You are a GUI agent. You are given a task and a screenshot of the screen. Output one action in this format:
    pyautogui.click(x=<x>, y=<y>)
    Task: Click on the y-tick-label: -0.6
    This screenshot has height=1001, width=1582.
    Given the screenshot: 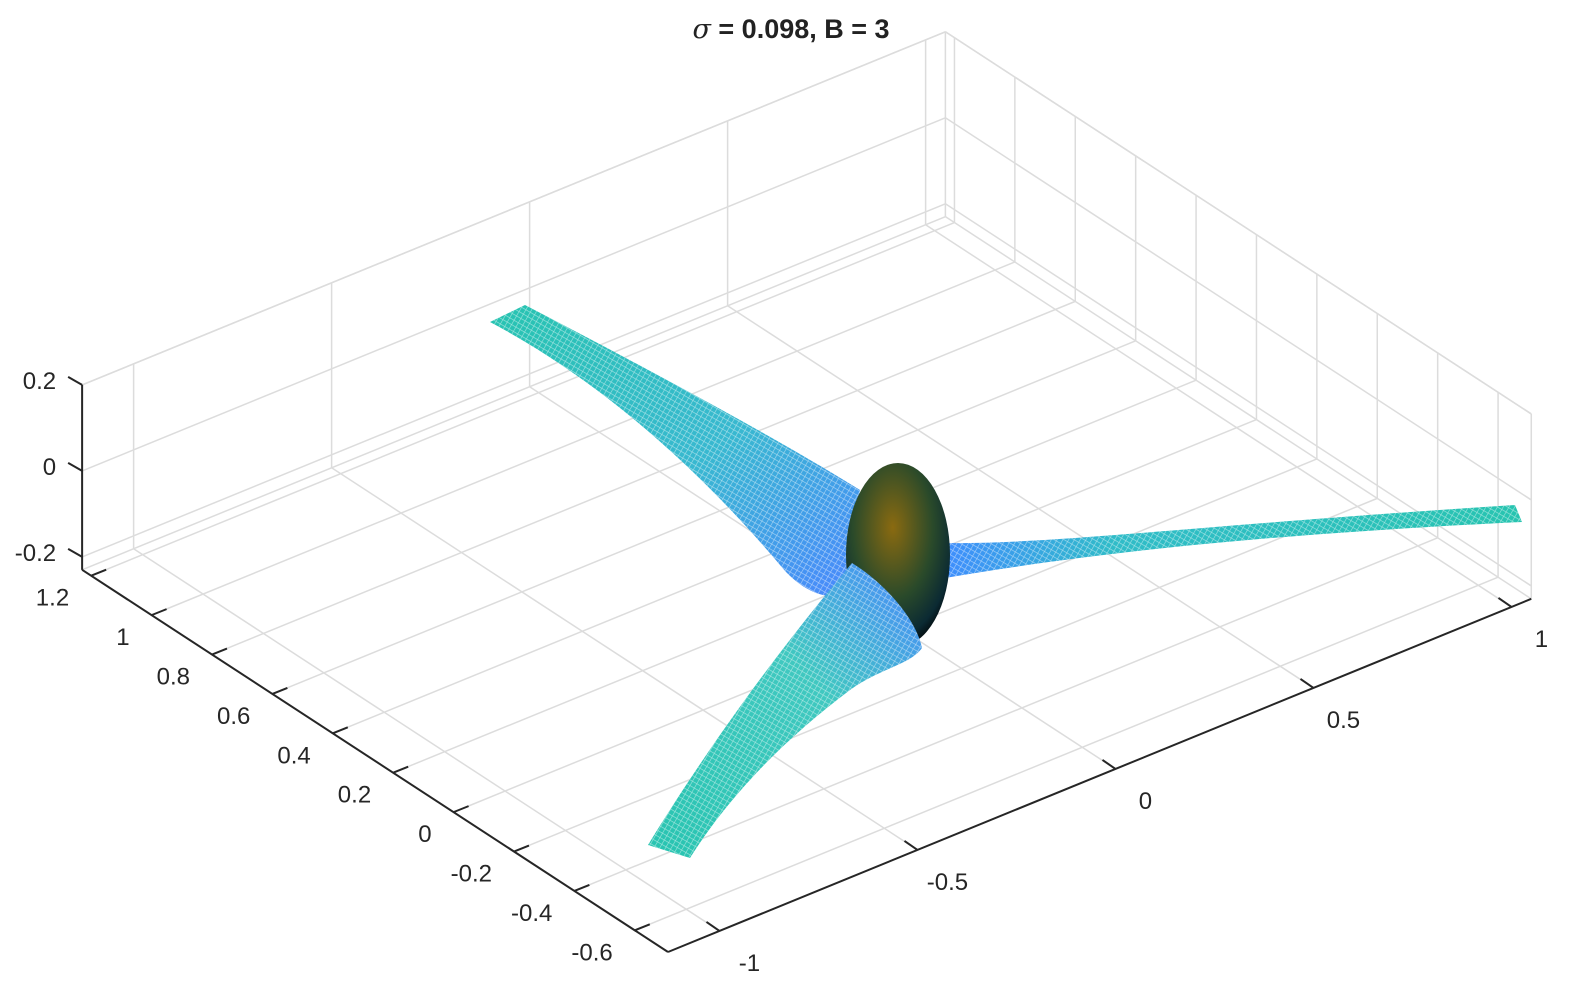 What is the action you would take?
    pyautogui.click(x=591, y=952)
    